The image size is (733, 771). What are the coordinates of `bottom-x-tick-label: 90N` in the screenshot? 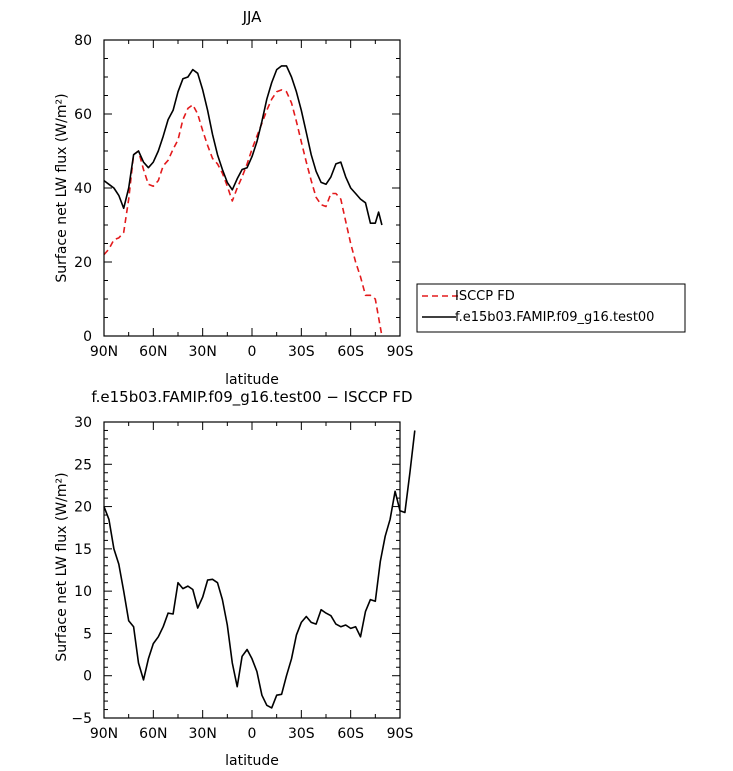 It's located at (104, 734).